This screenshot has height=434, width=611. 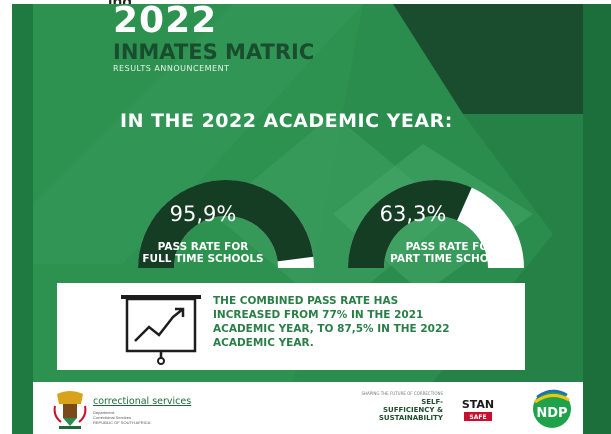 What do you see at coordinates (104, 412) in the screenshot?
I see `footer-org-sub-line1: Department:` at bounding box center [104, 412].